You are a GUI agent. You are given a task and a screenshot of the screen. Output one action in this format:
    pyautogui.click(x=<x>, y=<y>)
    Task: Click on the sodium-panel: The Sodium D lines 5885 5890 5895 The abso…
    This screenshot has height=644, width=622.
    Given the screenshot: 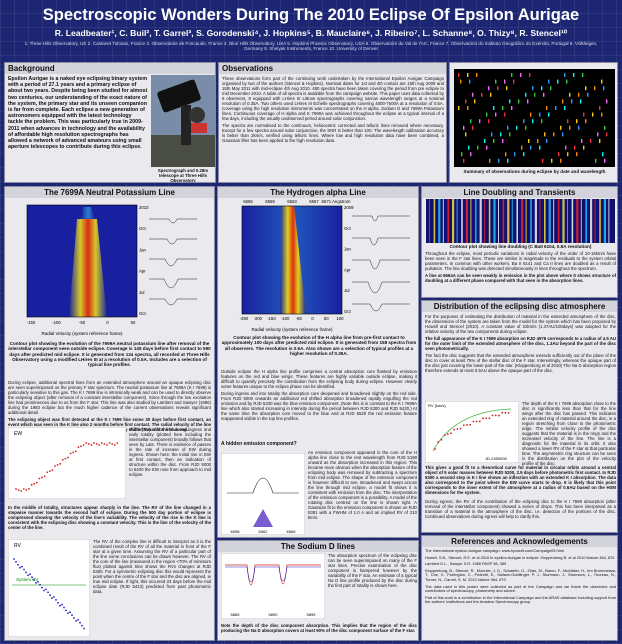 What is the action you would take?
    pyautogui.click(x=318, y=590)
    